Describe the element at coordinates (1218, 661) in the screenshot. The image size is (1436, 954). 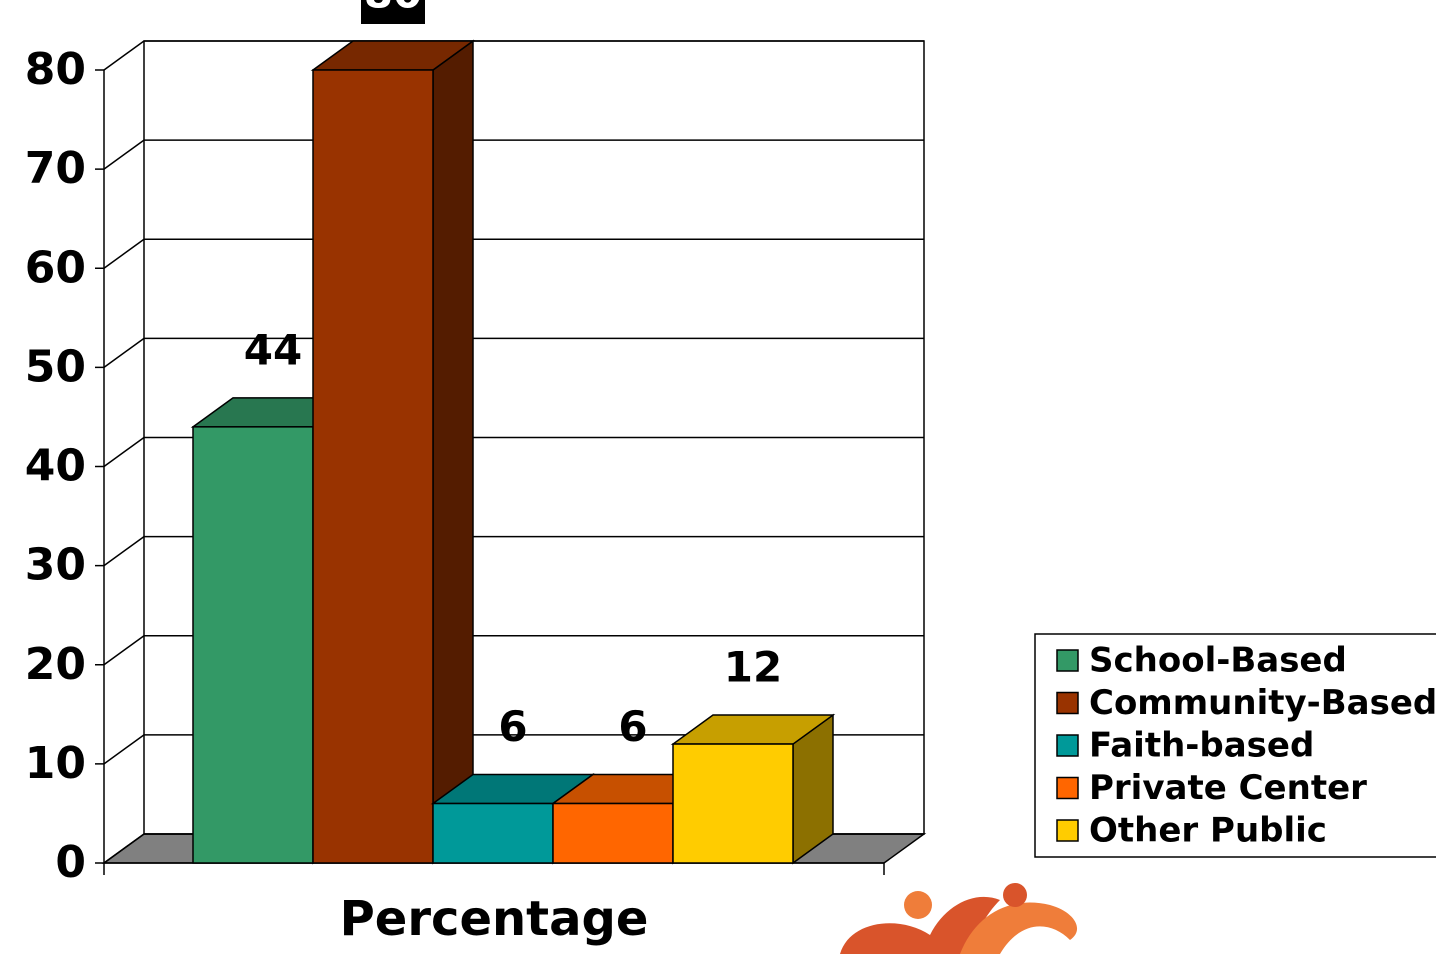
I see `legend-label: School-Based` at that location.